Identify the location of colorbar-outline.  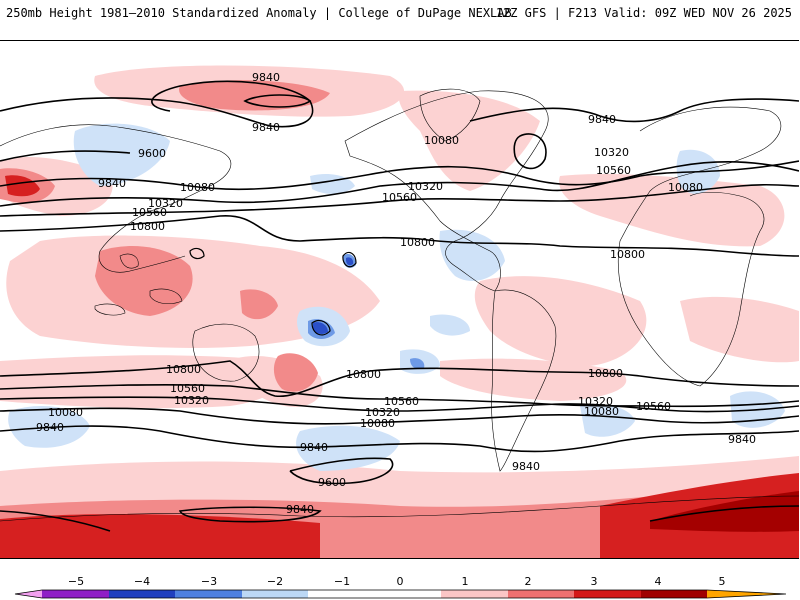
(400, 594).